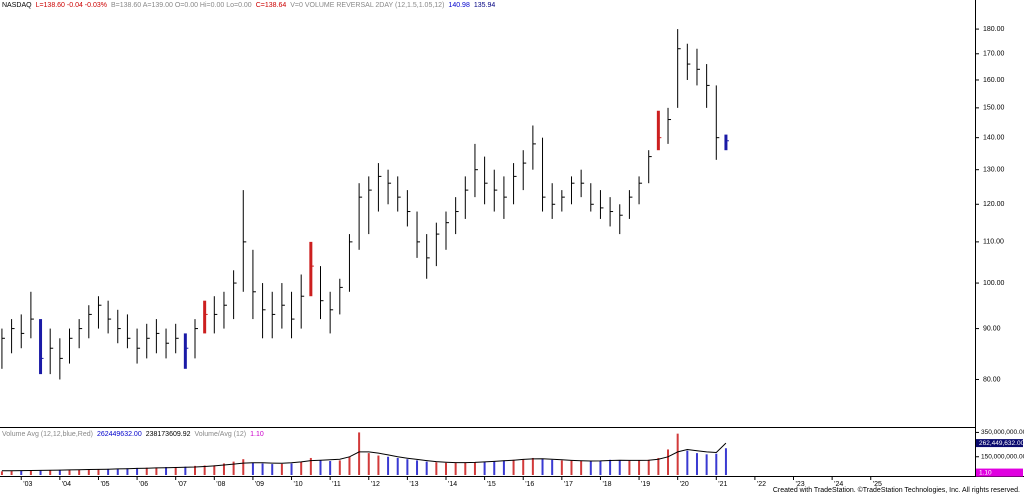  Describe the element at coordinates (992, 328) in the screenshot. I see `y-tick-label: 90.00` at that location.